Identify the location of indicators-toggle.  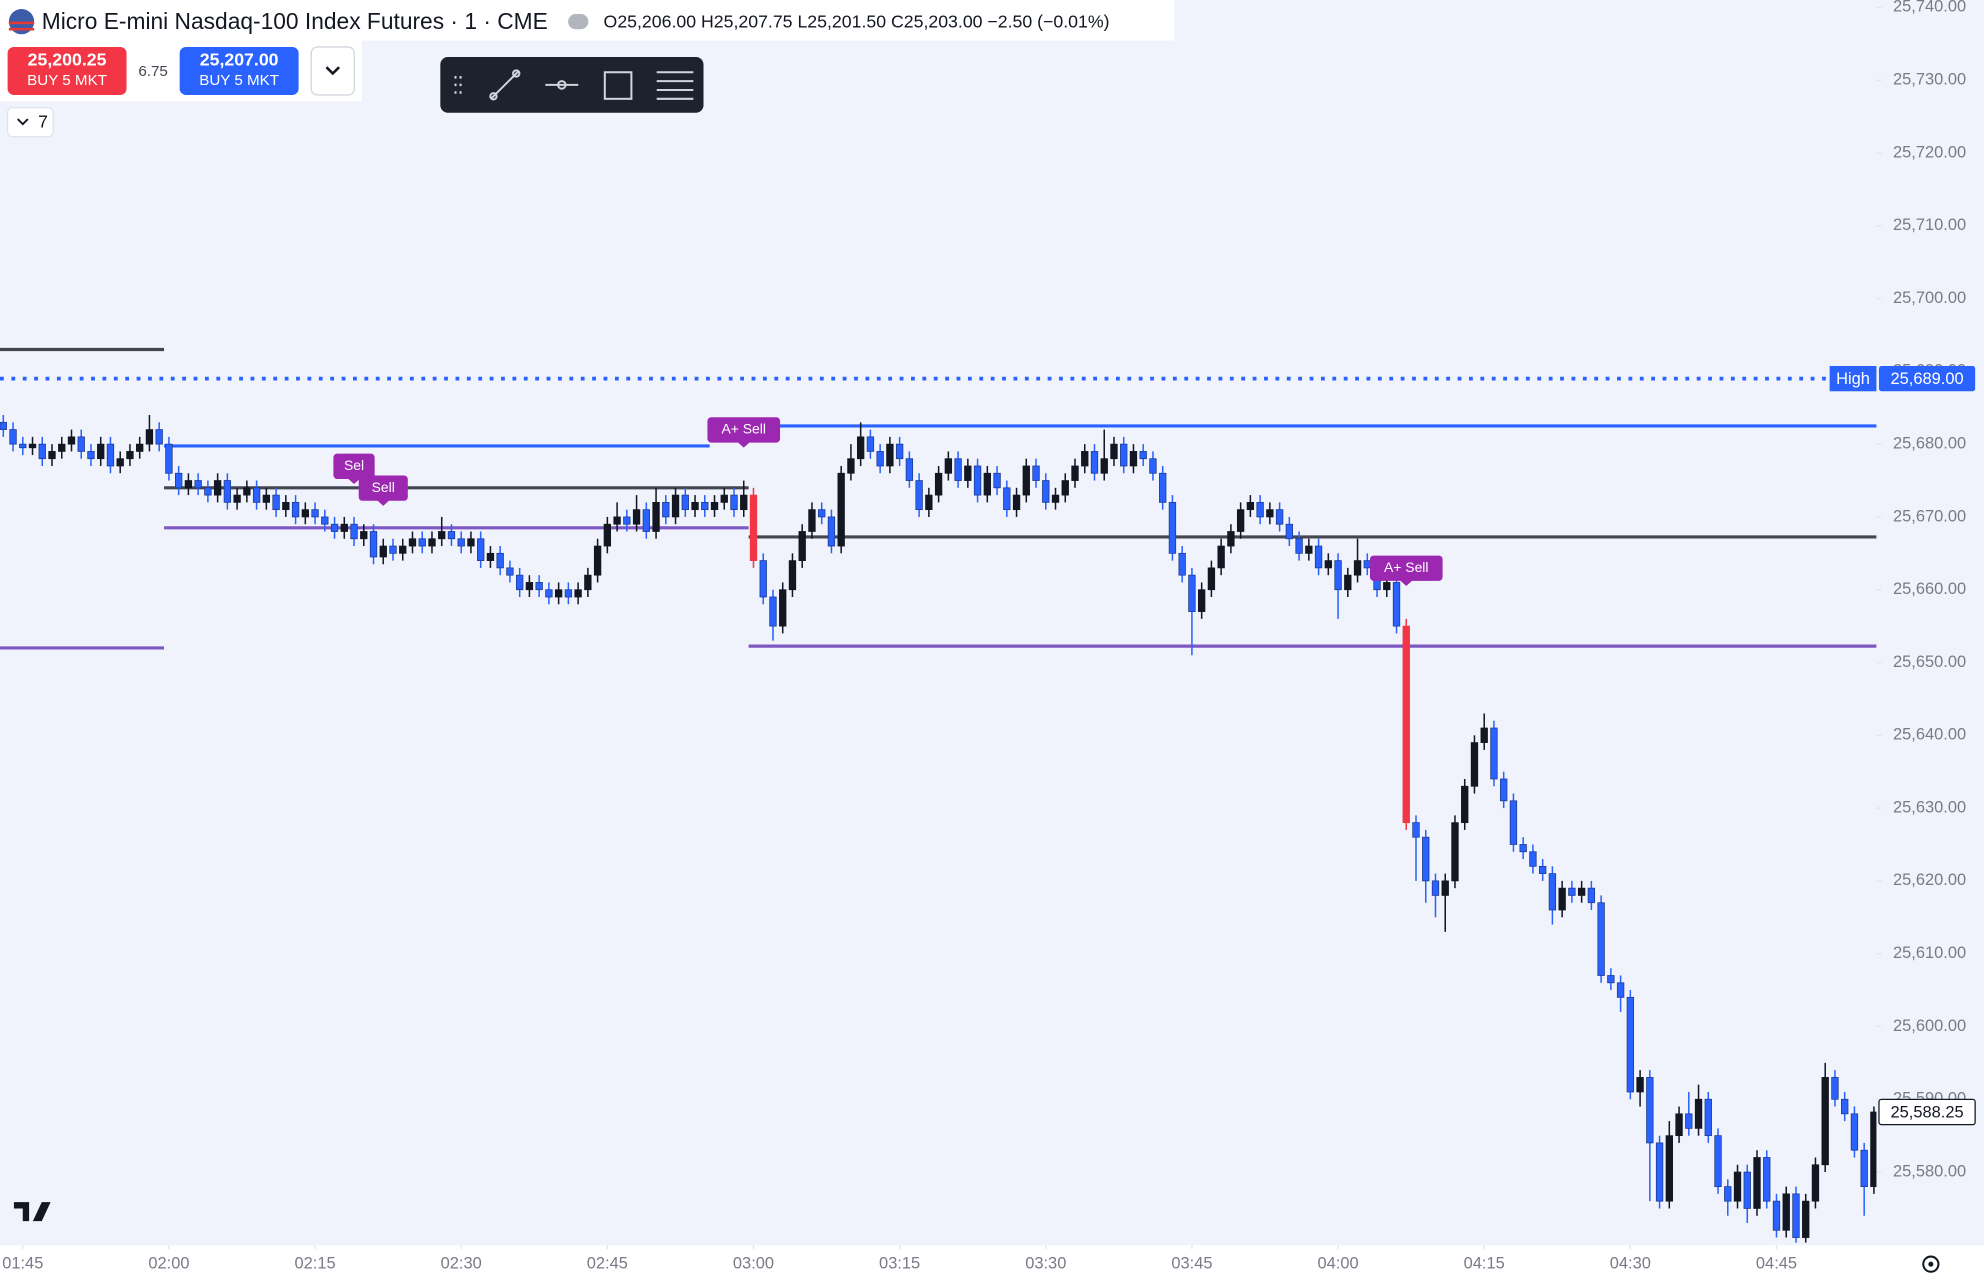
(30, 122).